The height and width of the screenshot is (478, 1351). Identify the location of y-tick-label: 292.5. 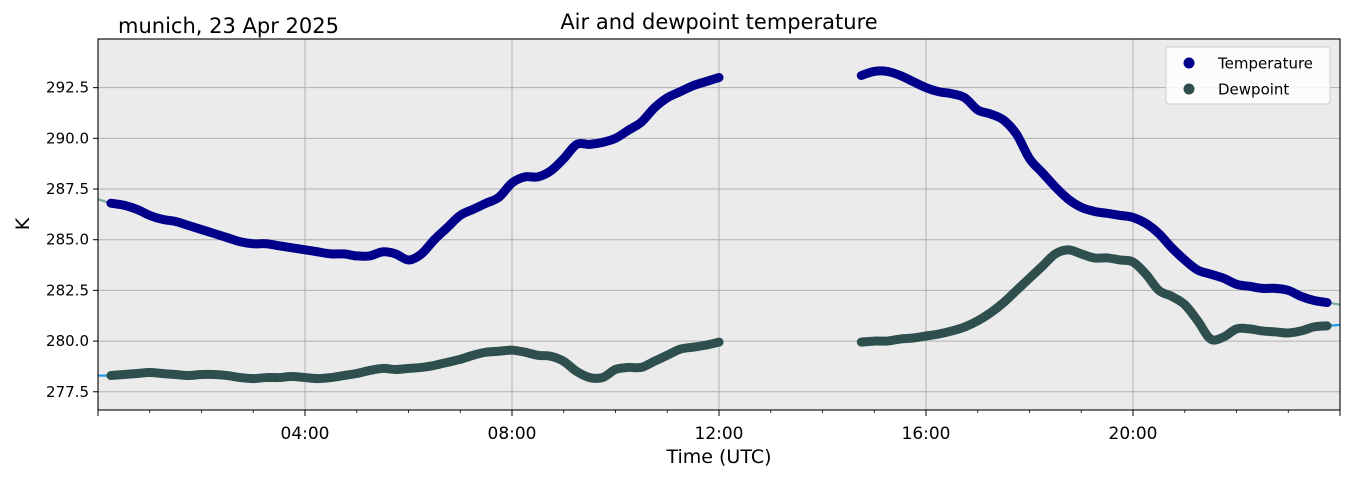
(67, 88).